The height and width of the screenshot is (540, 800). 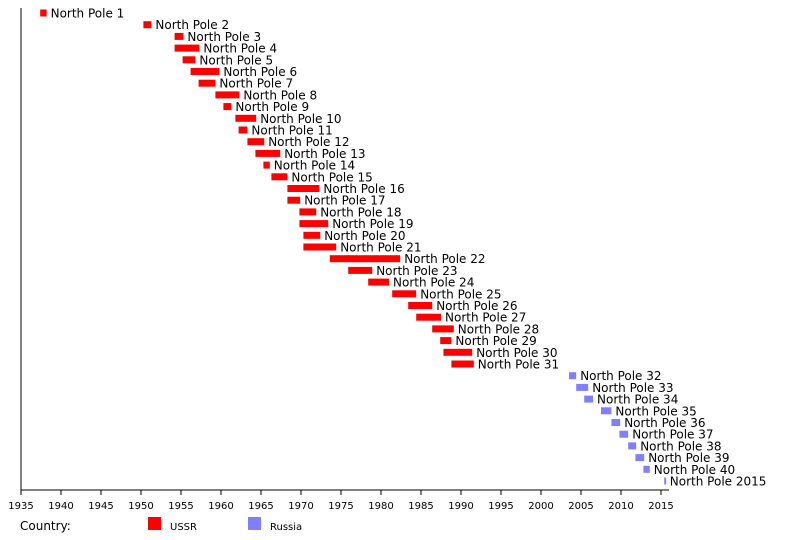 What do you see at coordinates (680, 446) in the screenshot?
I see `station-label: North Pole 38` at bounding box center [680, 446].